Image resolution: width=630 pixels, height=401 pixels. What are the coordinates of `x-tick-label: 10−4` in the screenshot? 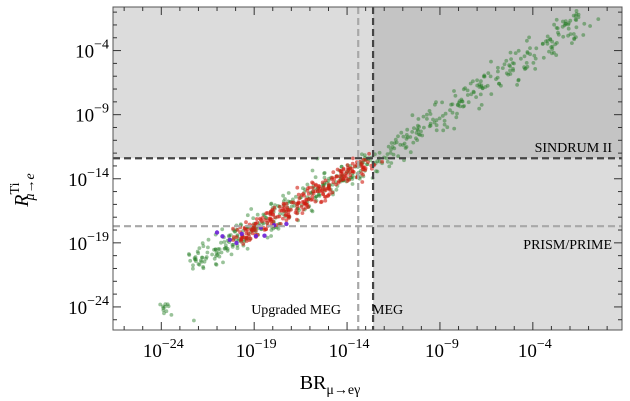 It's located at (535, 349).